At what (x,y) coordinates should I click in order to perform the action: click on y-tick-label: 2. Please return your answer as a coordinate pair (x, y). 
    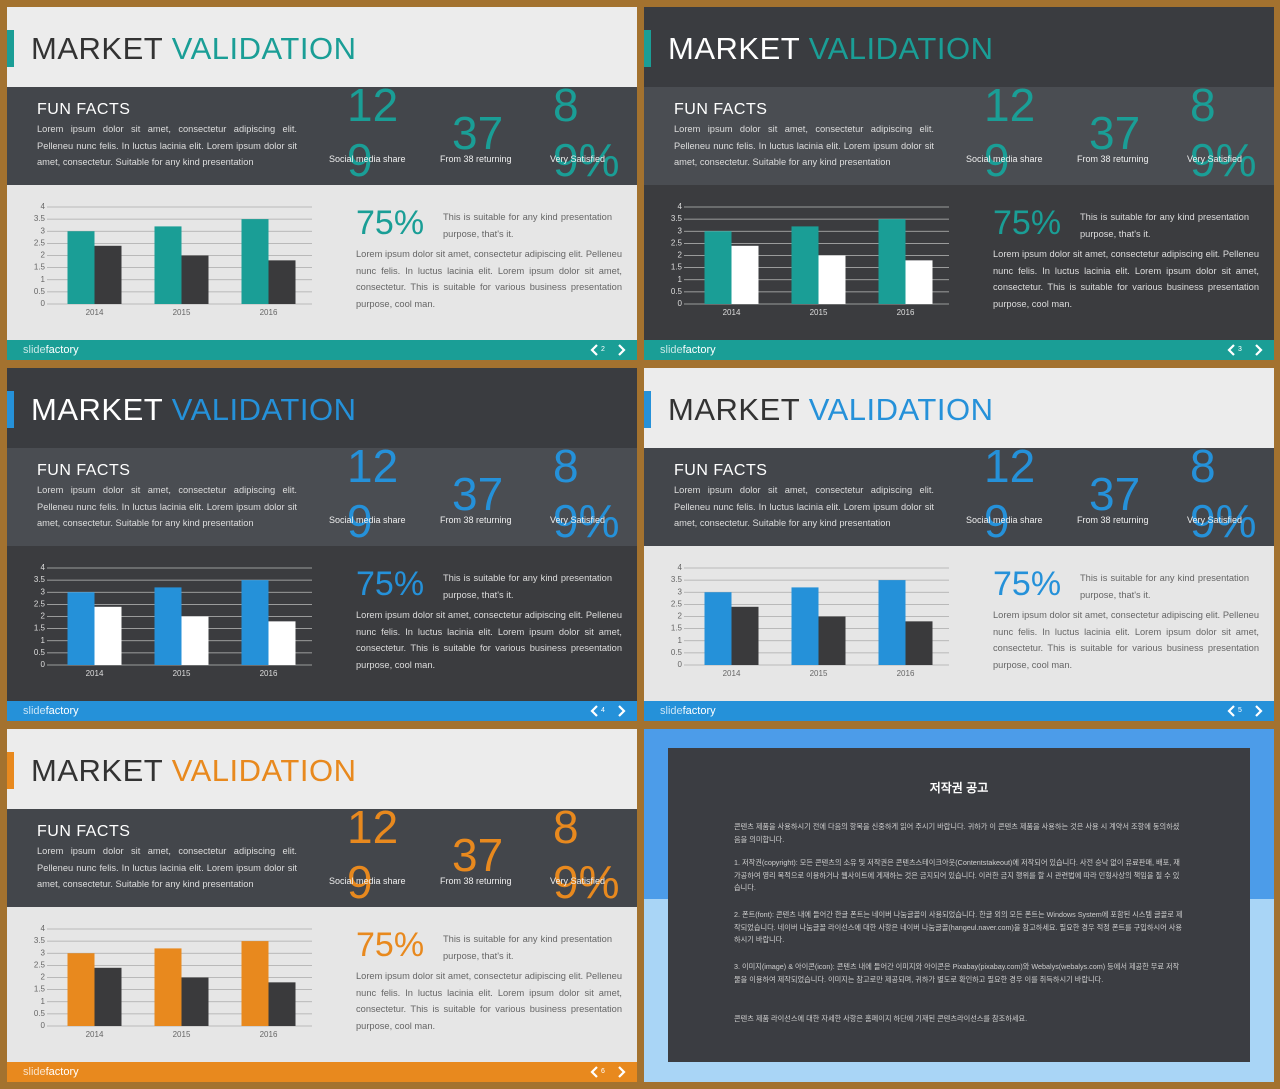
    Looking at the image, I should click on (43, 977).